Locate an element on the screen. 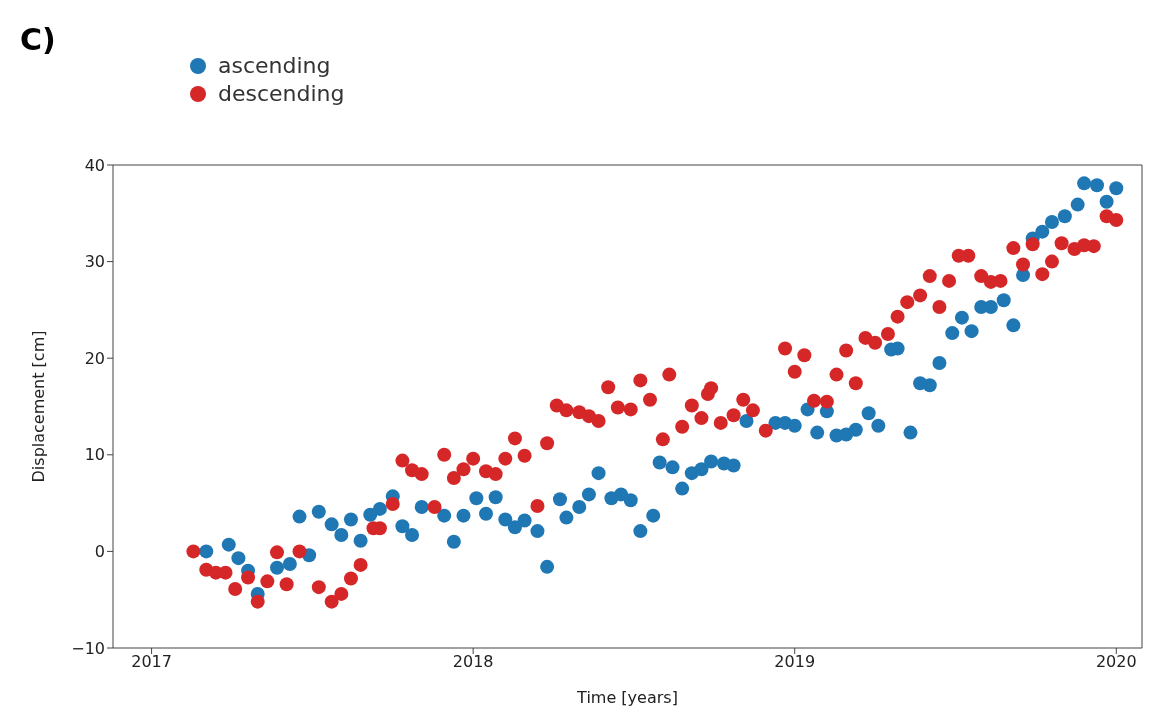  legend-label: ascending is located at coordinates (274, 66).